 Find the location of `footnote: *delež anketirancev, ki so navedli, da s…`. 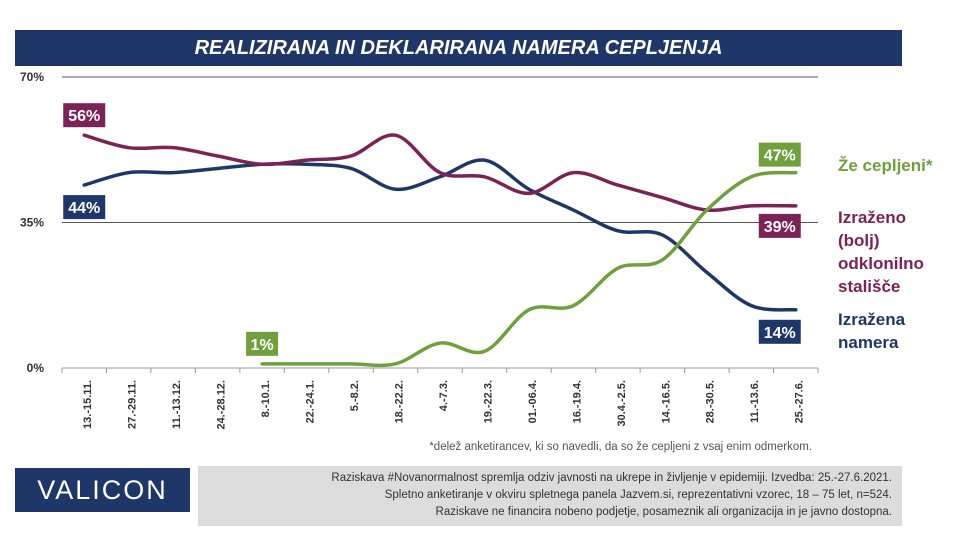

footnote: *delež anketirancev, ki so navedli, da s… is located at coordinates (620, 447).